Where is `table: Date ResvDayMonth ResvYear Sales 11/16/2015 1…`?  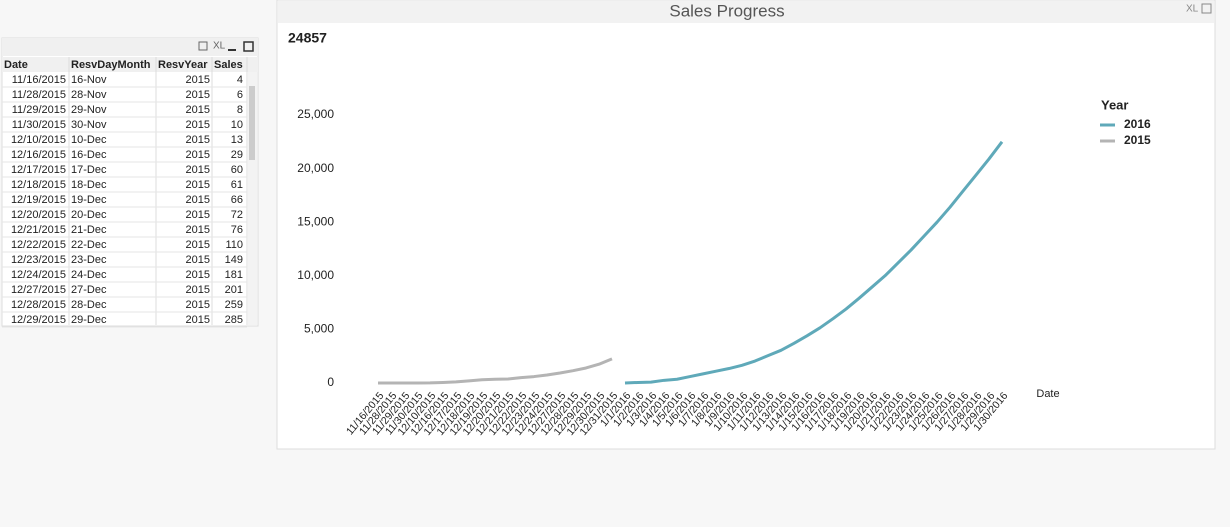
table: Date ResvDayMonth ResvYear Sales 11/16/2015 1… is located at coordinates (125, 192).